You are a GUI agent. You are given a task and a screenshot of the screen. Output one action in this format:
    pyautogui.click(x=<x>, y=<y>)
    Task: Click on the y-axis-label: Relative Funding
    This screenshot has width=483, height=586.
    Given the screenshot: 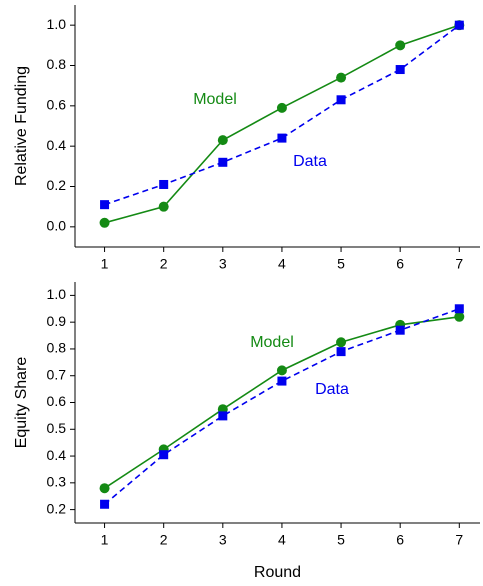 What is the action you would take?
    pyautogui.click(x=21, y=126)
    